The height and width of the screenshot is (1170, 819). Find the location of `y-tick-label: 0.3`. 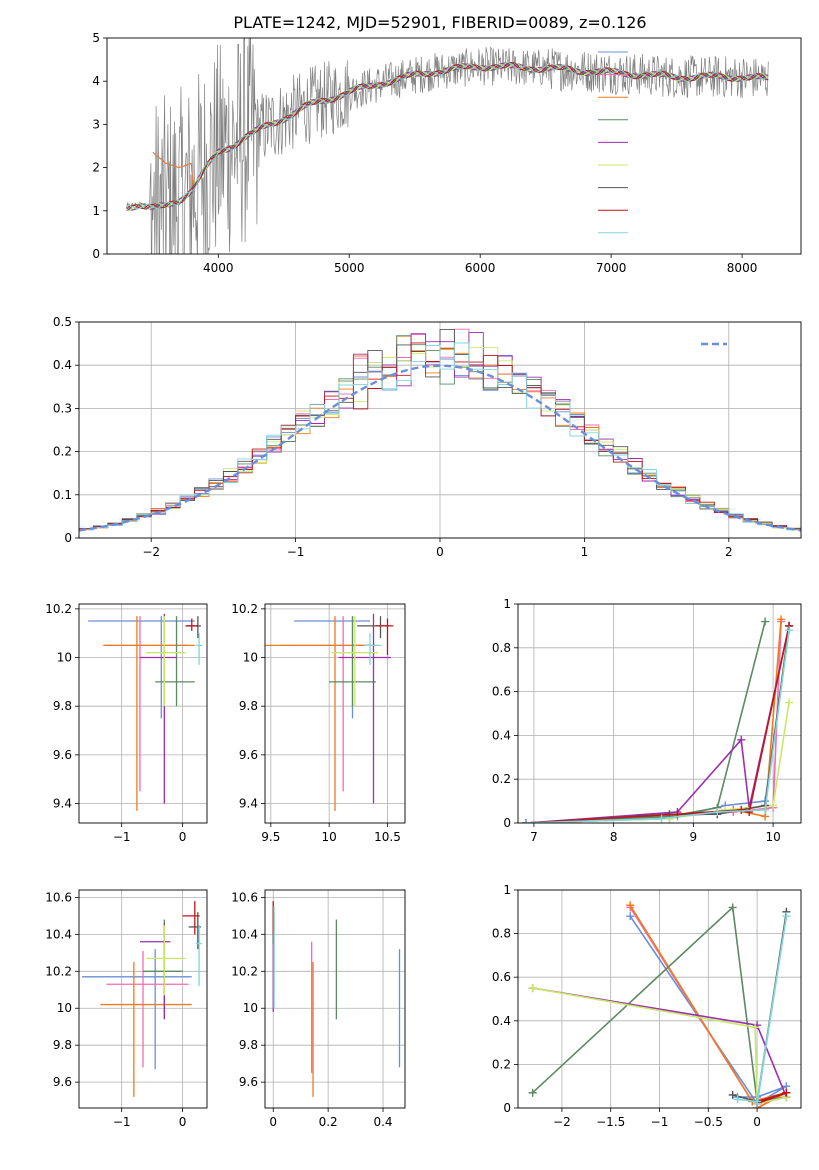

y-tick-label: 0.3 is located at coordinates (62, 408).